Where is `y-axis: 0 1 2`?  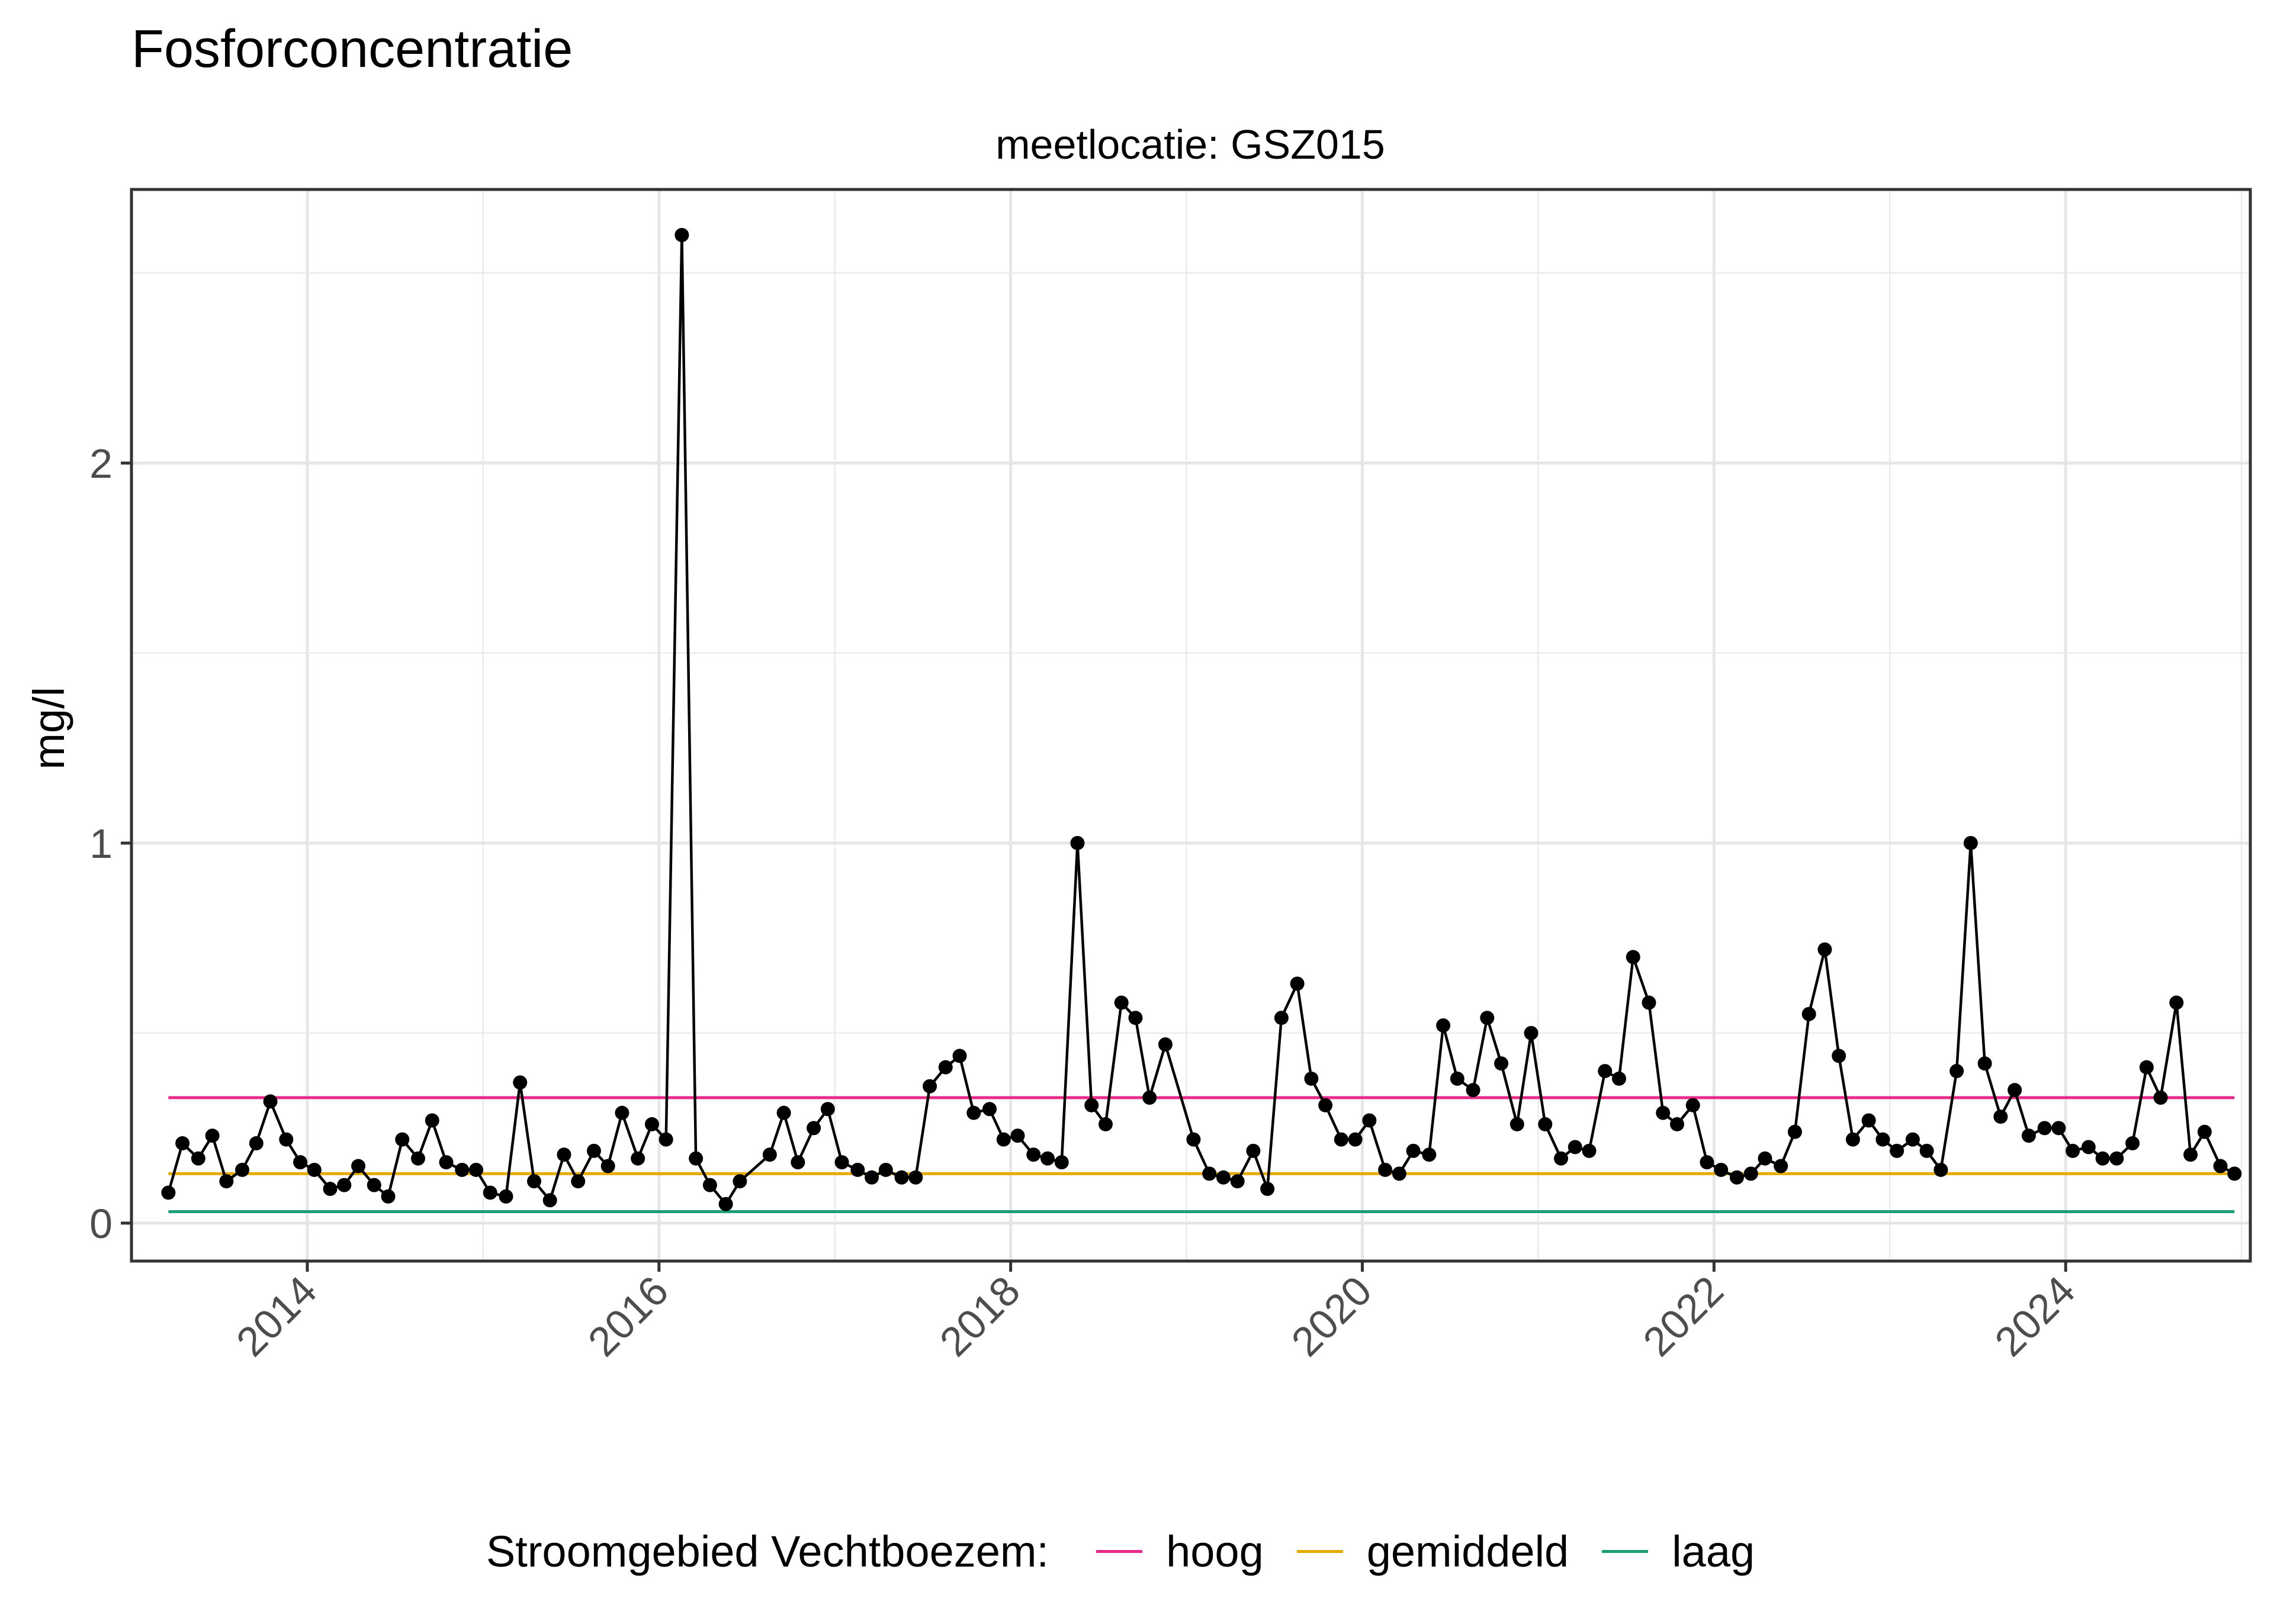
y-axis: 0 1 2 is located at coordinates (110, 843).